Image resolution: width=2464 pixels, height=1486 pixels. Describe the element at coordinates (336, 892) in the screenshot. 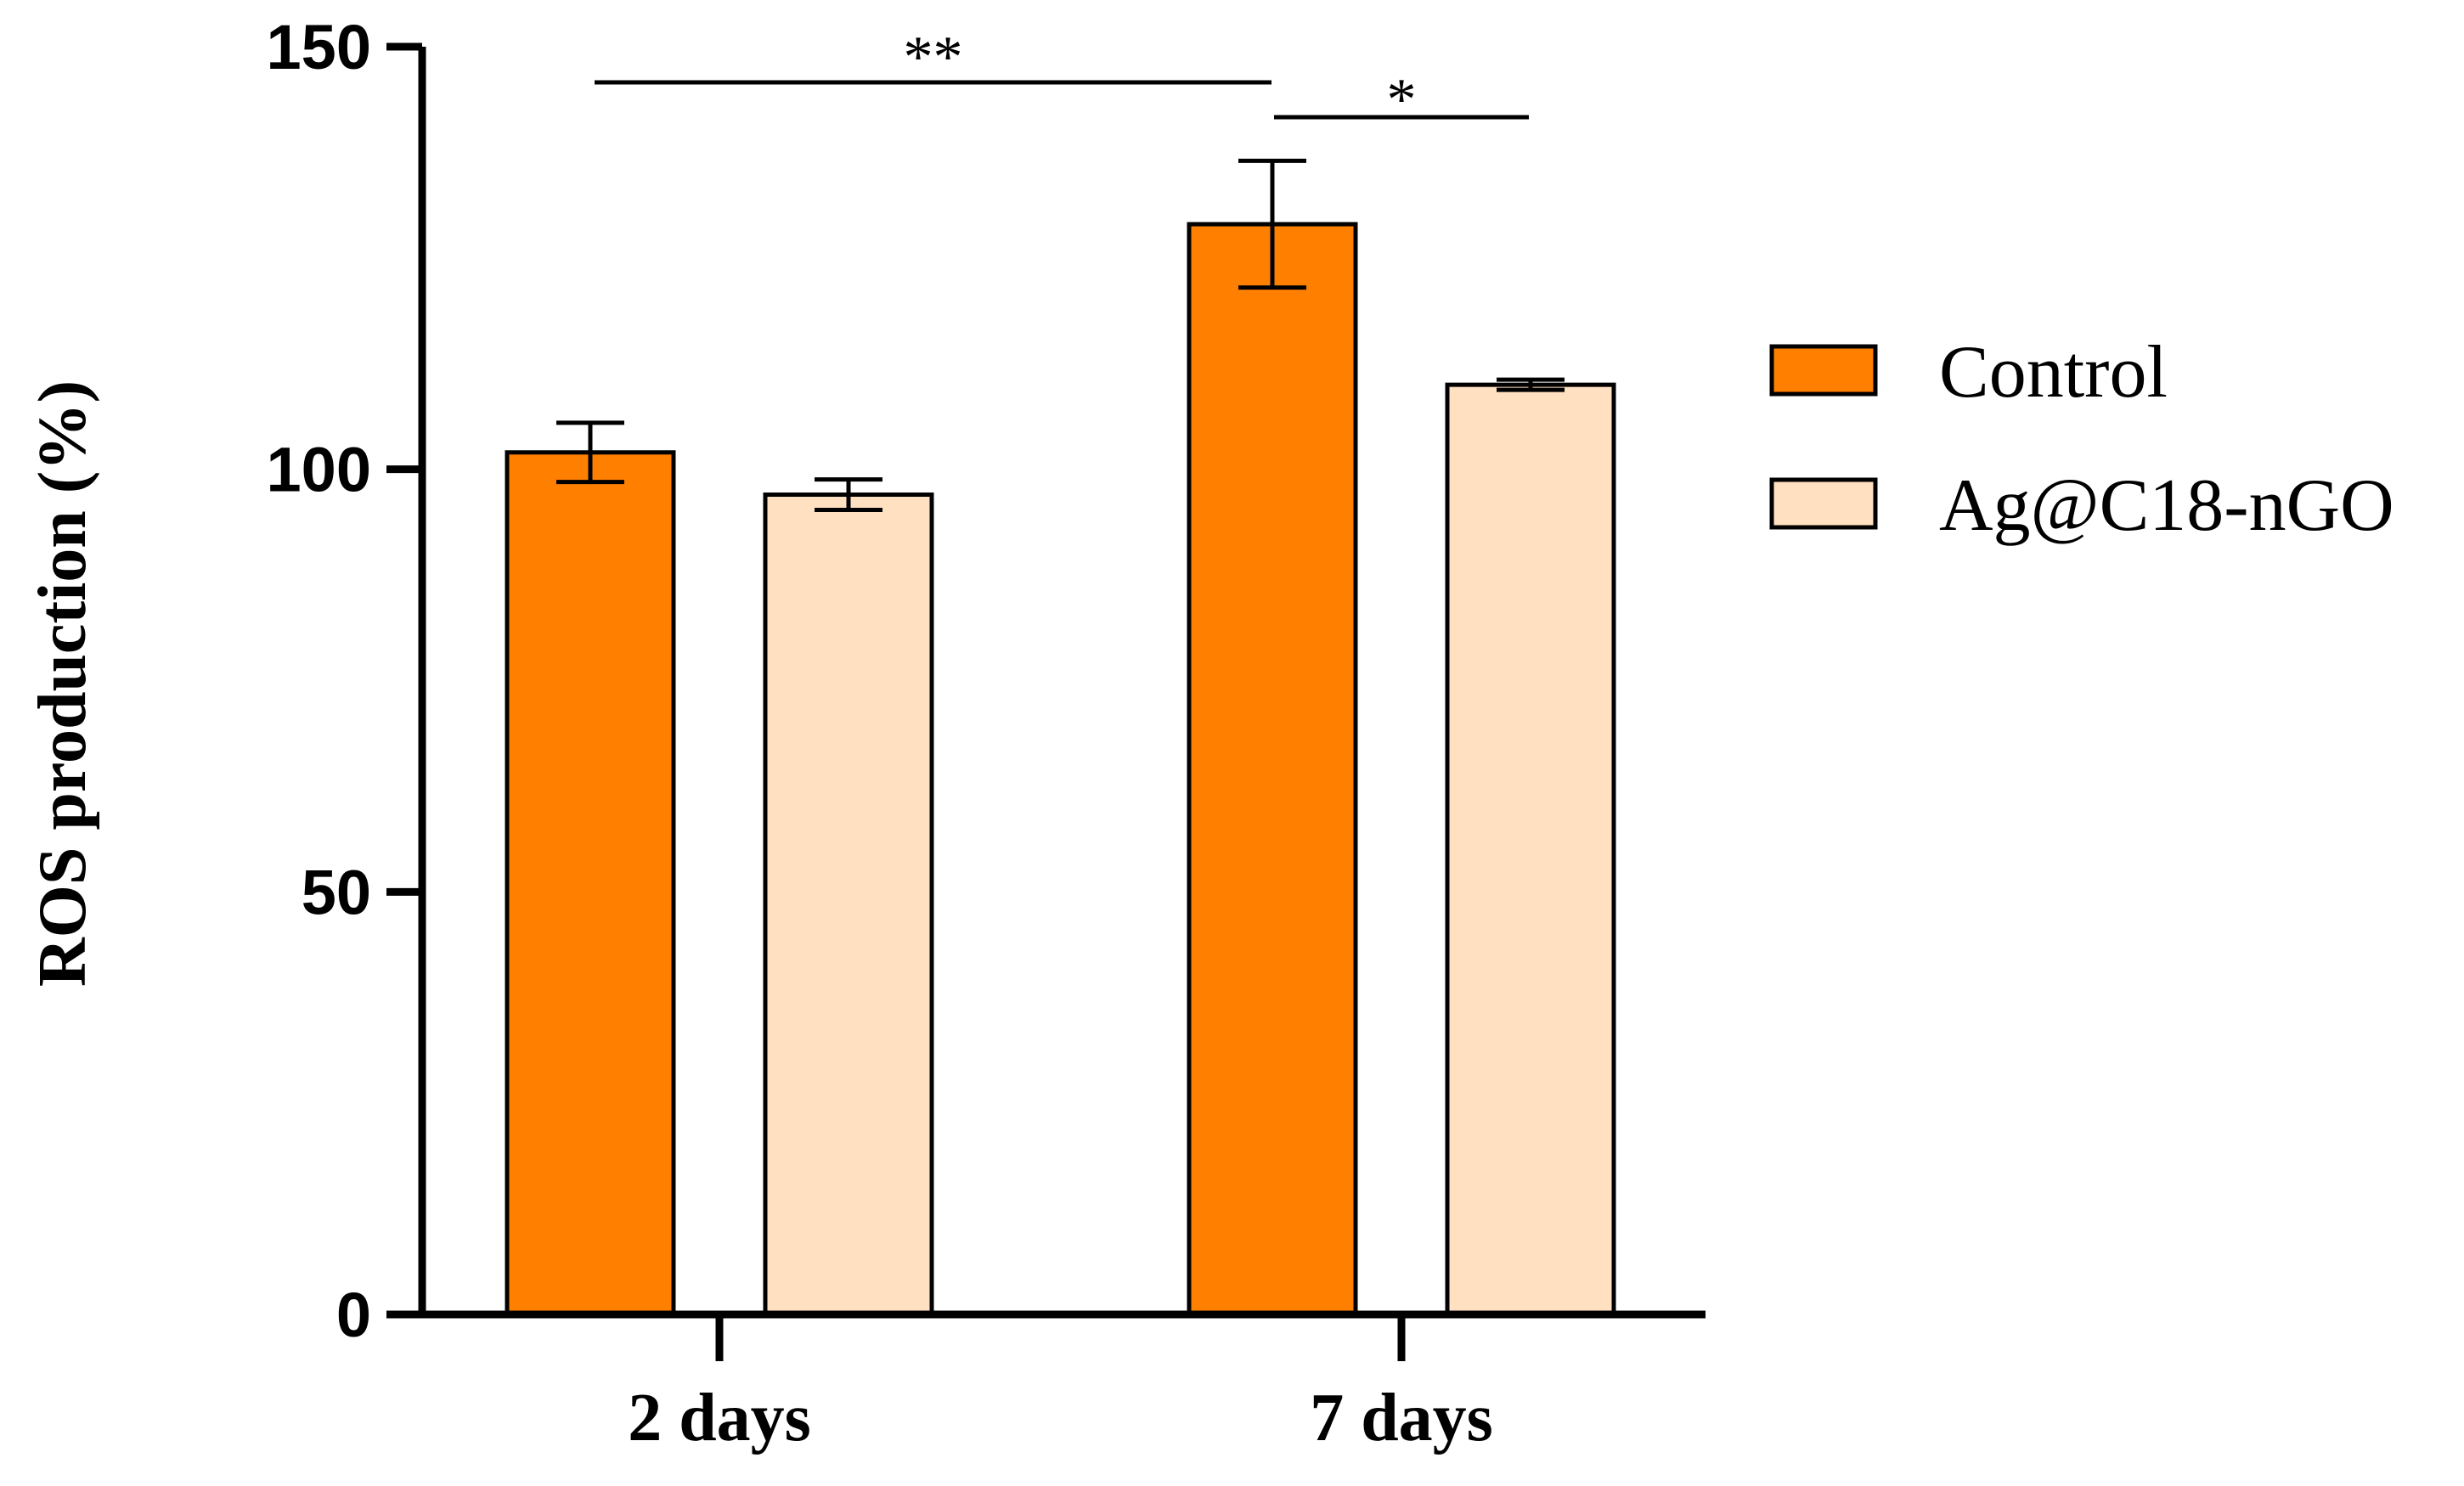

I see `y-tick-label-2: 50` at that location.